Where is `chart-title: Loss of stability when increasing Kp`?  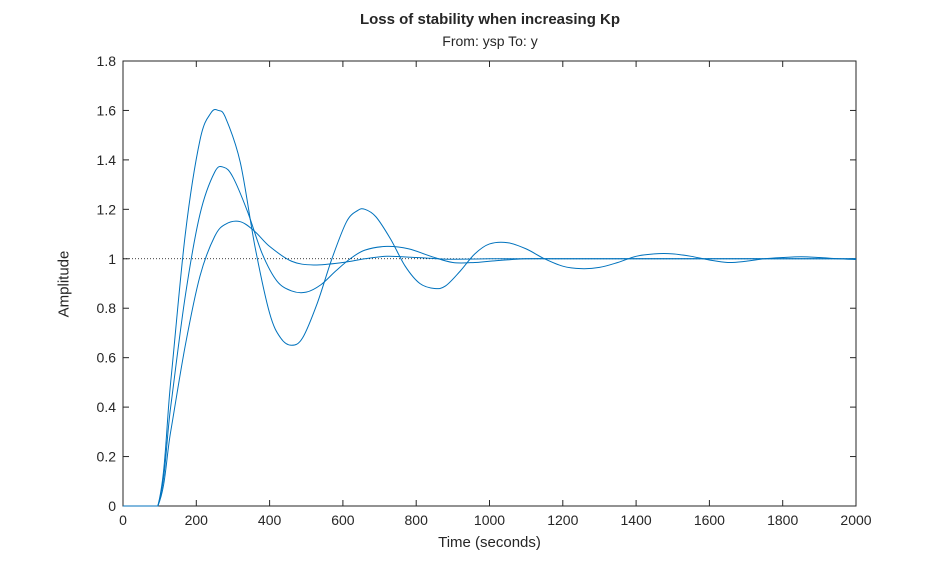 chart-title: Loss of stability when increasing Kp is located at coordinates (490, 19).